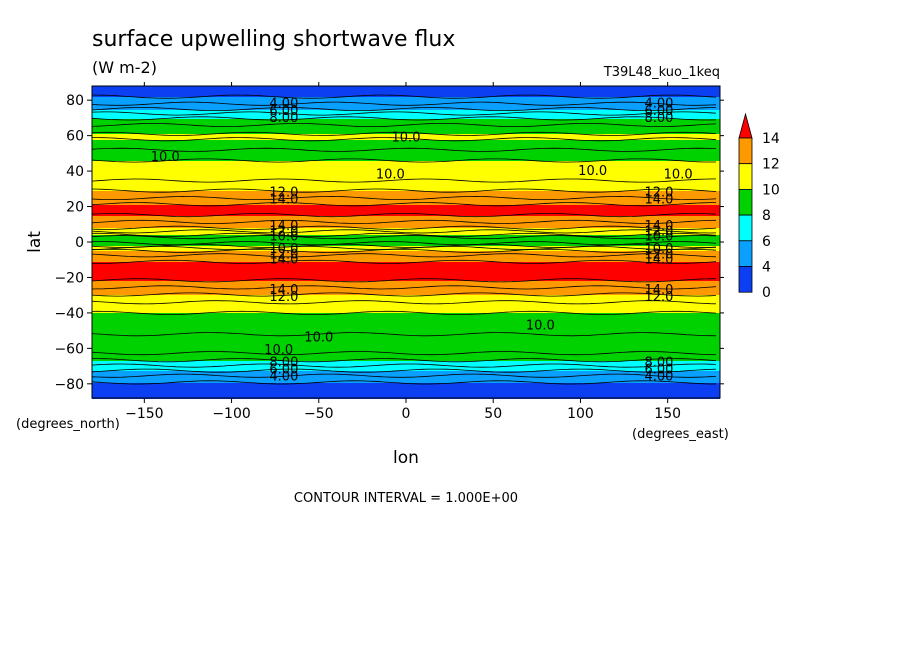 This screenshot has height=654, width=904. What do you see at coordinates (766, 242) in the screenshot?
I see `colorbar-label: 6` at bounding box center [766, 242].